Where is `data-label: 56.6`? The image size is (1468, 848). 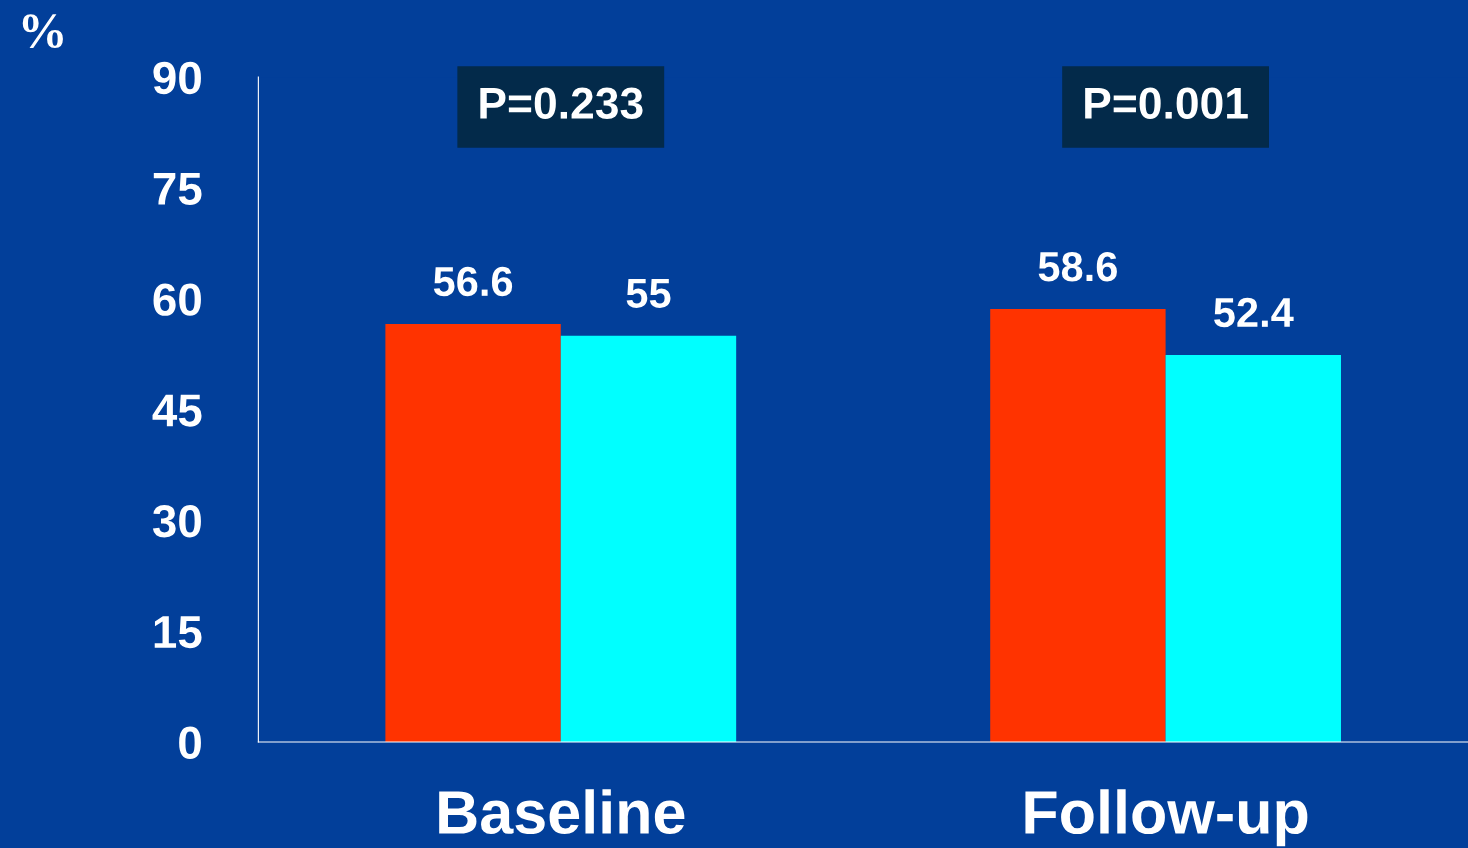 data-label: 56.6 is located at coordinates (473, 281).